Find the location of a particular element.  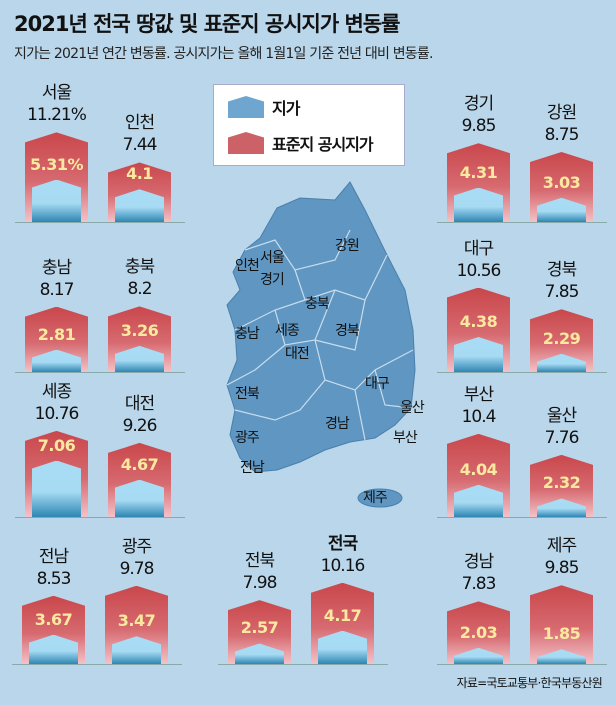

region-bar-group: 경북 7.85 2.29 is located at coordinates (561, 315).